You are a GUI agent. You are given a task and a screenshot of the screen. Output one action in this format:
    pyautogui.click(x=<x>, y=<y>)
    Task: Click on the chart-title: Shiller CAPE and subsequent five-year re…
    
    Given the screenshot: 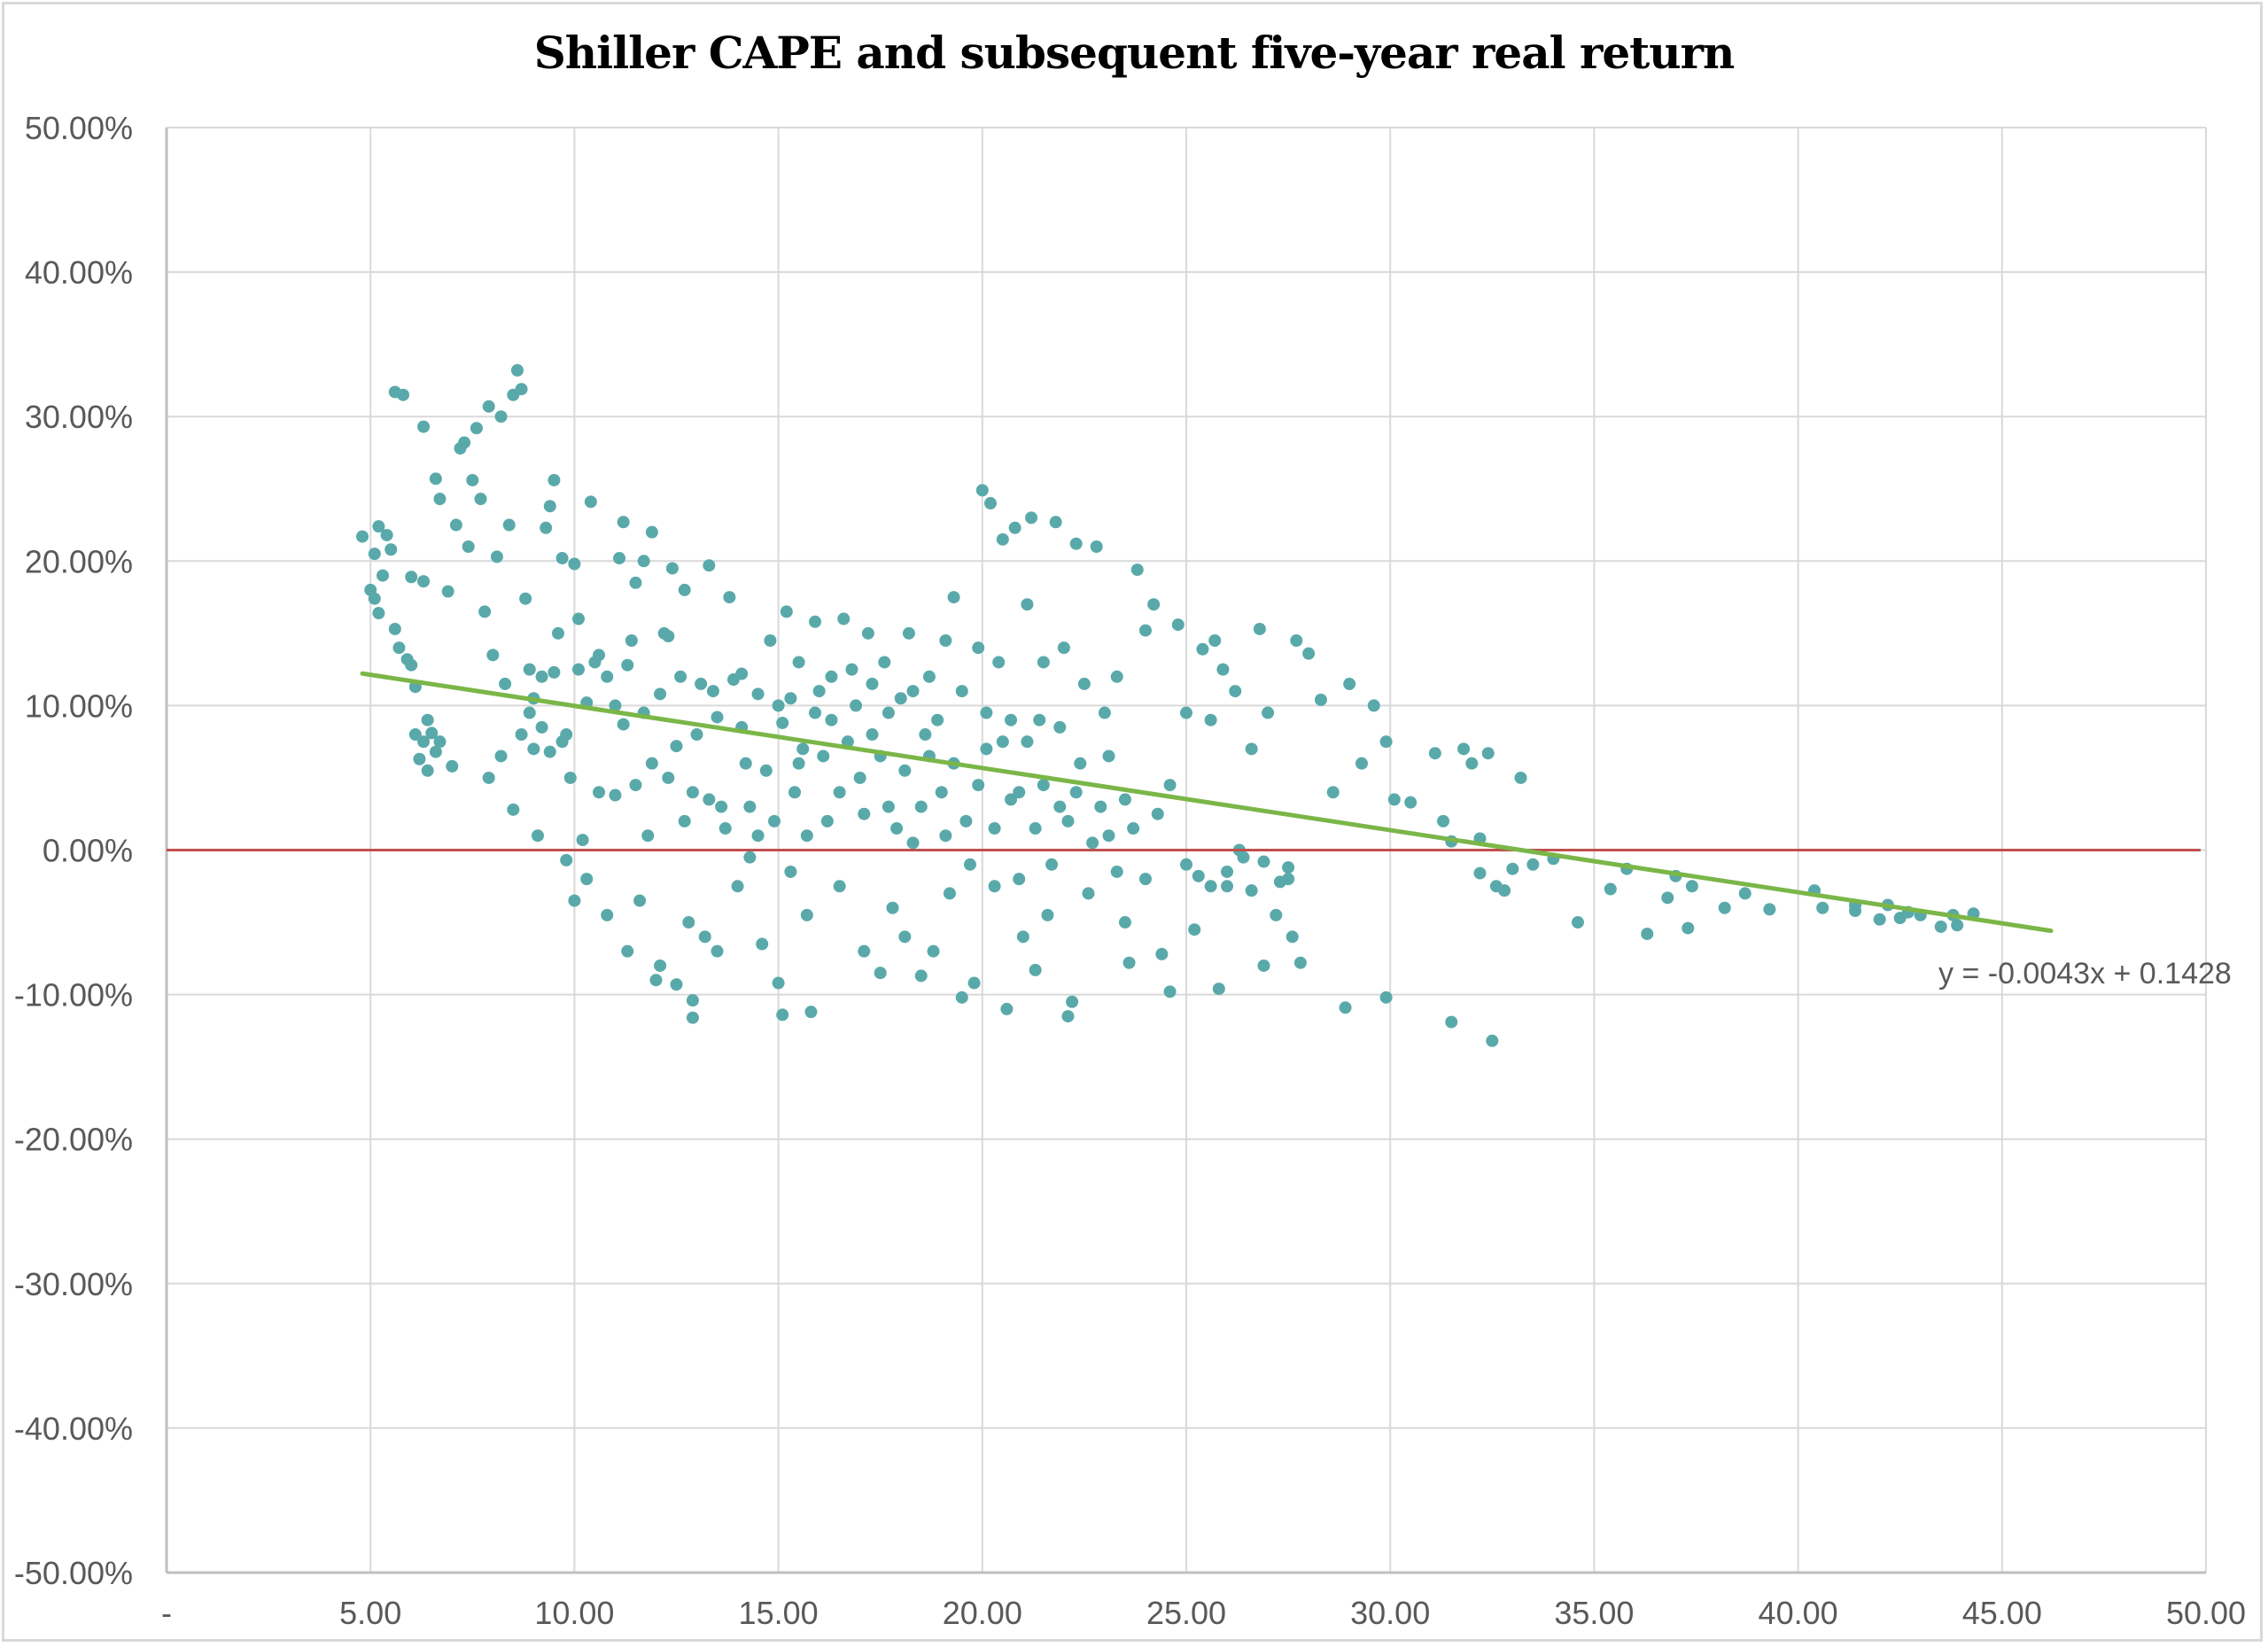 What is the action you would take?
    pyautogui.click(x=1134, y=53)
    